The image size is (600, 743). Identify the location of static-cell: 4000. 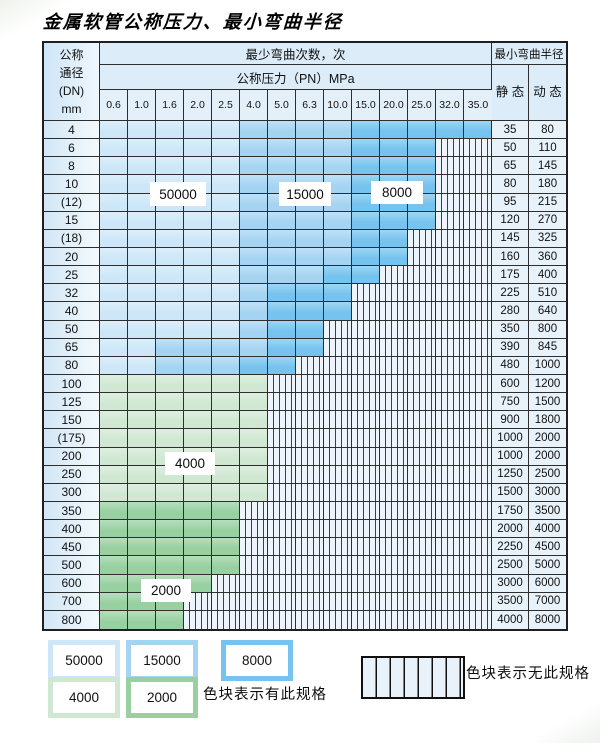
(510, 619).